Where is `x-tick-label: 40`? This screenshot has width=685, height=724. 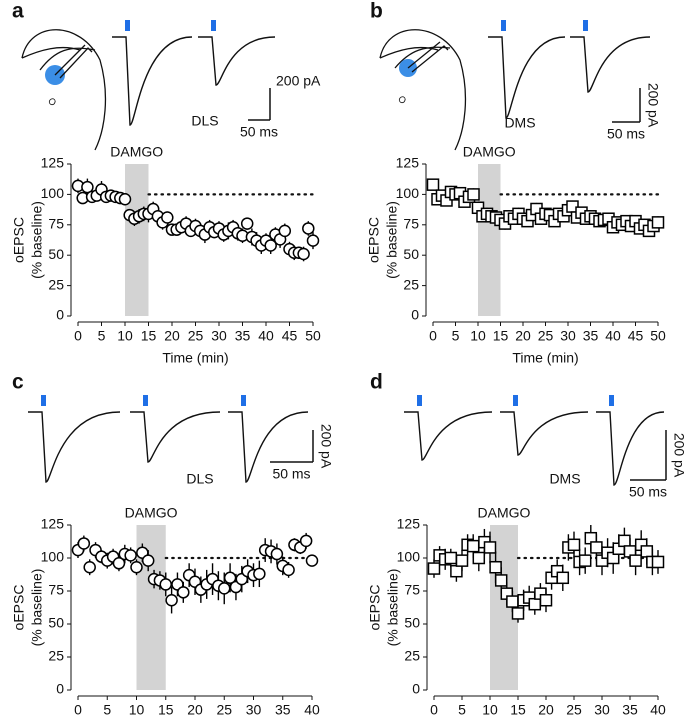 x-tick-label: 40 is located at coordinates (266, 336).